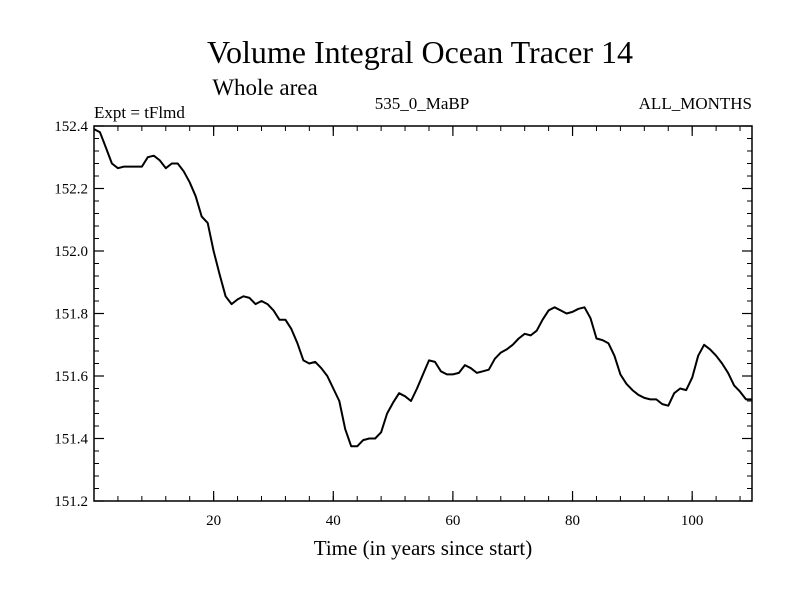 The width and height of the screenshot is (800, 600). What do you see at coordinates (71, 377) in the screenshot?
I see `y-tick-label: 151.6` at bounding box center [71, 377].